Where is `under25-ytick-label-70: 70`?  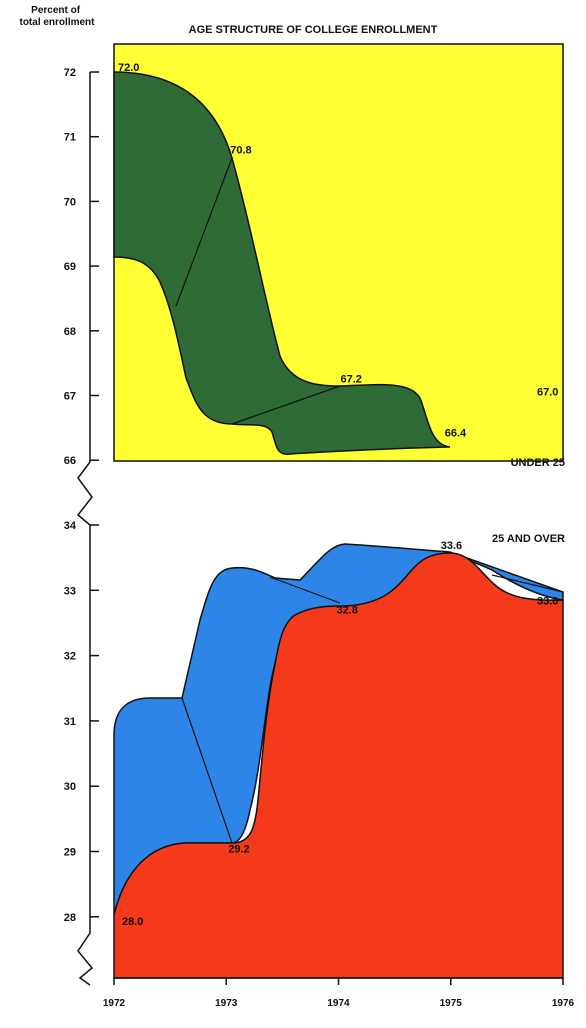 under25-ytick-label-70: 70 is located at coordinates (70, 202).